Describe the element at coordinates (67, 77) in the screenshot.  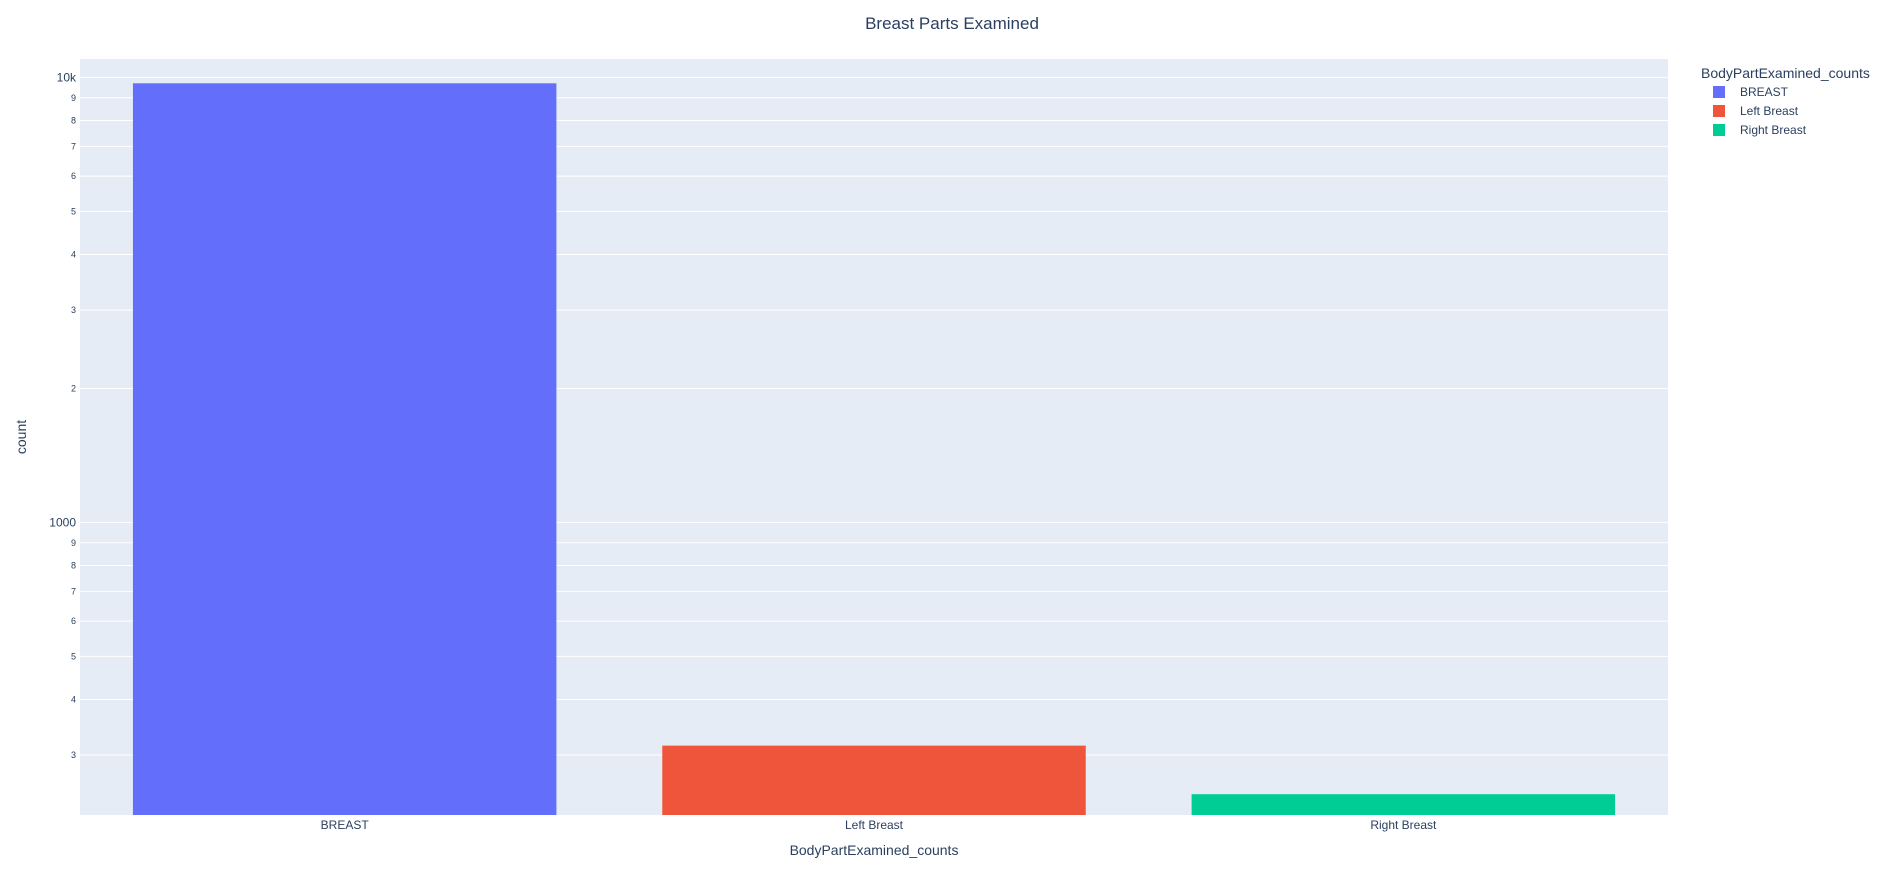
I see `y-tick-label: 10k` at that location.